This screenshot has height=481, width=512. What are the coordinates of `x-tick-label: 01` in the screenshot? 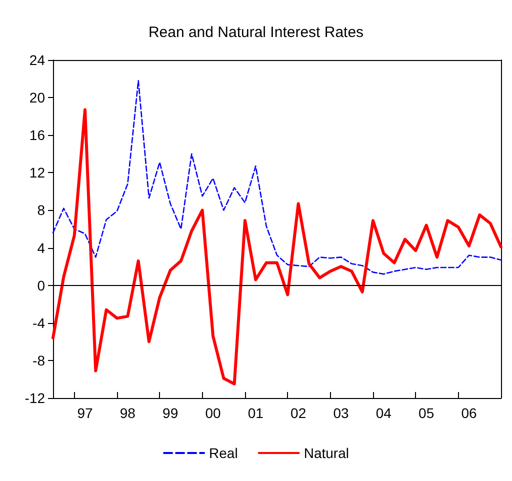 It's located at (256, 413).